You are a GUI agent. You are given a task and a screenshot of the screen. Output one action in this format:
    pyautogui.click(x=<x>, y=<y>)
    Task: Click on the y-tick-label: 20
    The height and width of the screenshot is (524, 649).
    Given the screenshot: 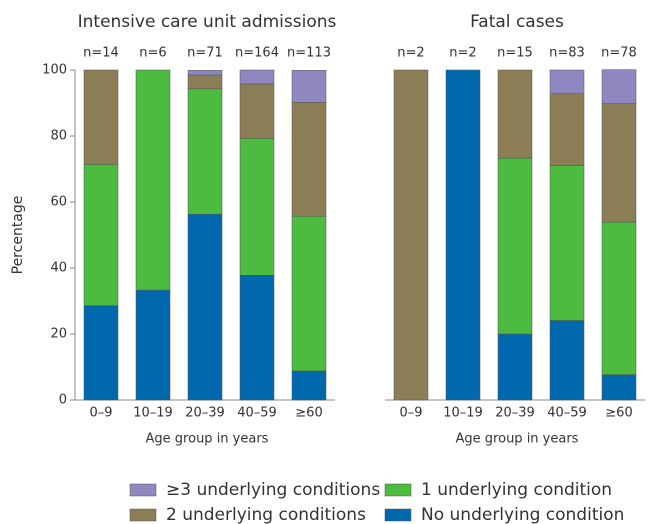 What is the action you would take?
    pyautogui.click(x=58, y=334)
    